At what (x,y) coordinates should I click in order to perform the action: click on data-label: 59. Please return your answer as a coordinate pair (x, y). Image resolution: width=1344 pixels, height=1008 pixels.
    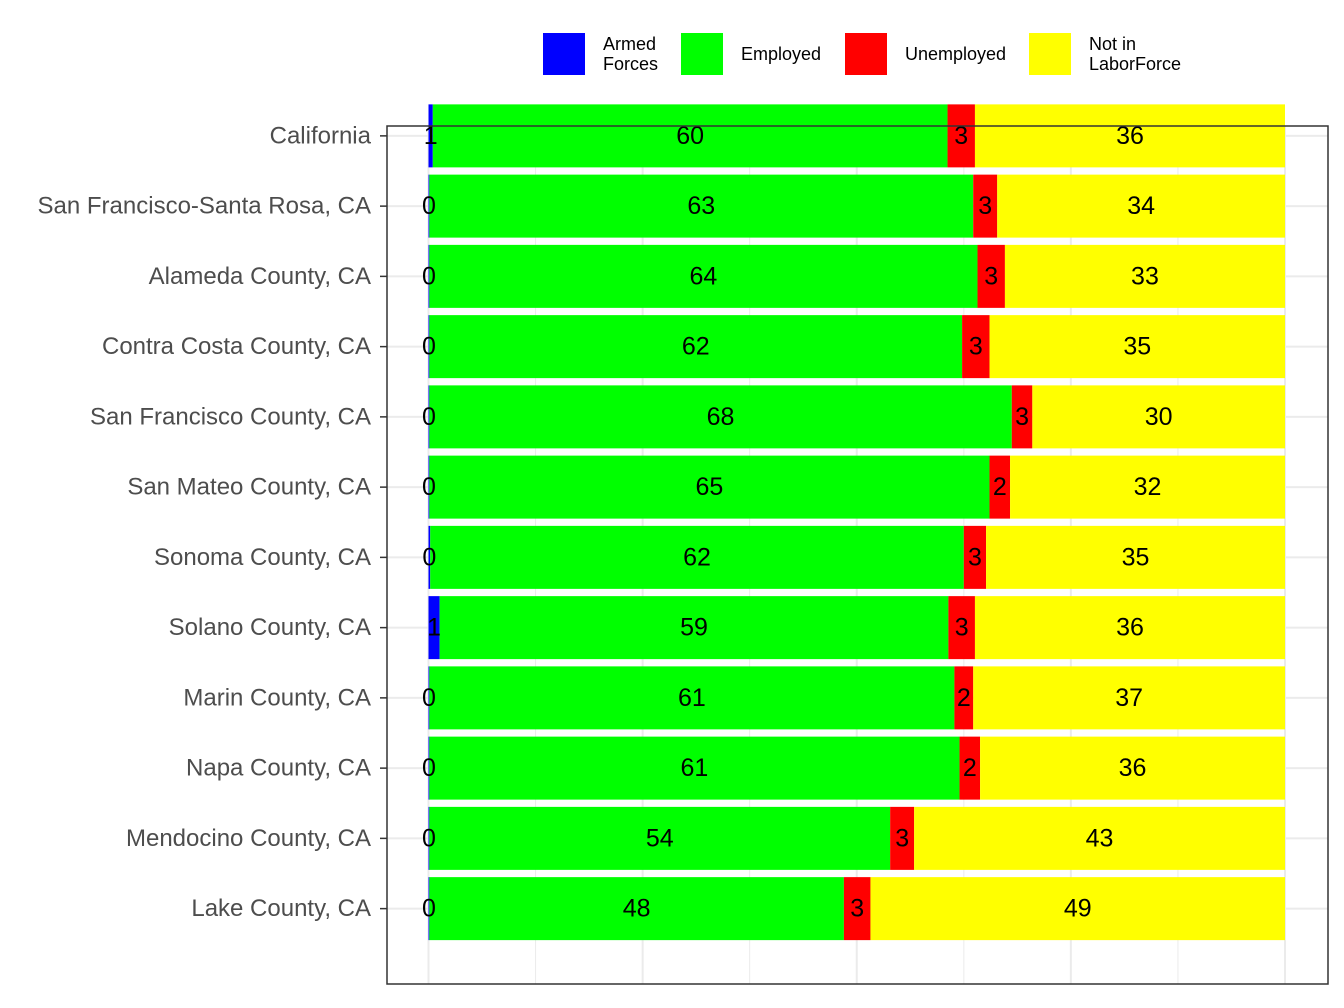
    Looking at the image, I should click on (694, 628).